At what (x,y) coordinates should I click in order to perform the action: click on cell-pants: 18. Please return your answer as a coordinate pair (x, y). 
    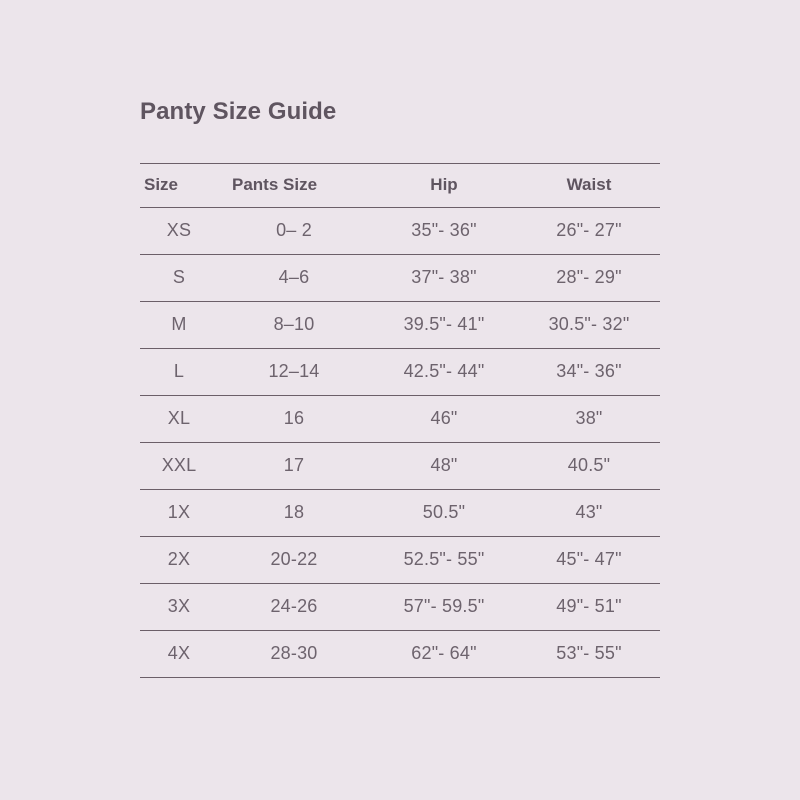
    Looking at the image, I should click on (294, 513).